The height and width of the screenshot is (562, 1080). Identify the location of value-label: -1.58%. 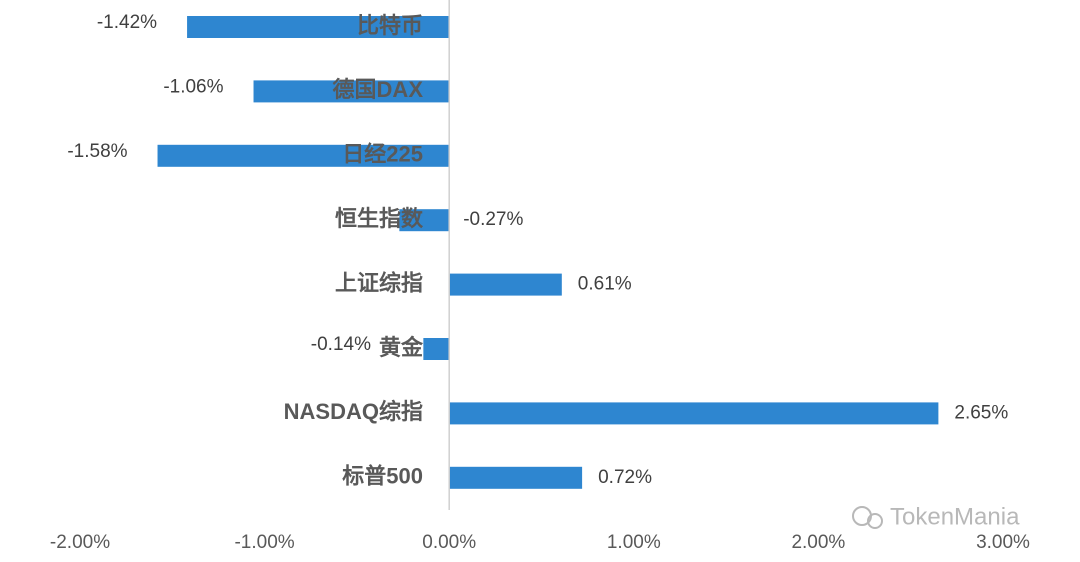
(97, 151).